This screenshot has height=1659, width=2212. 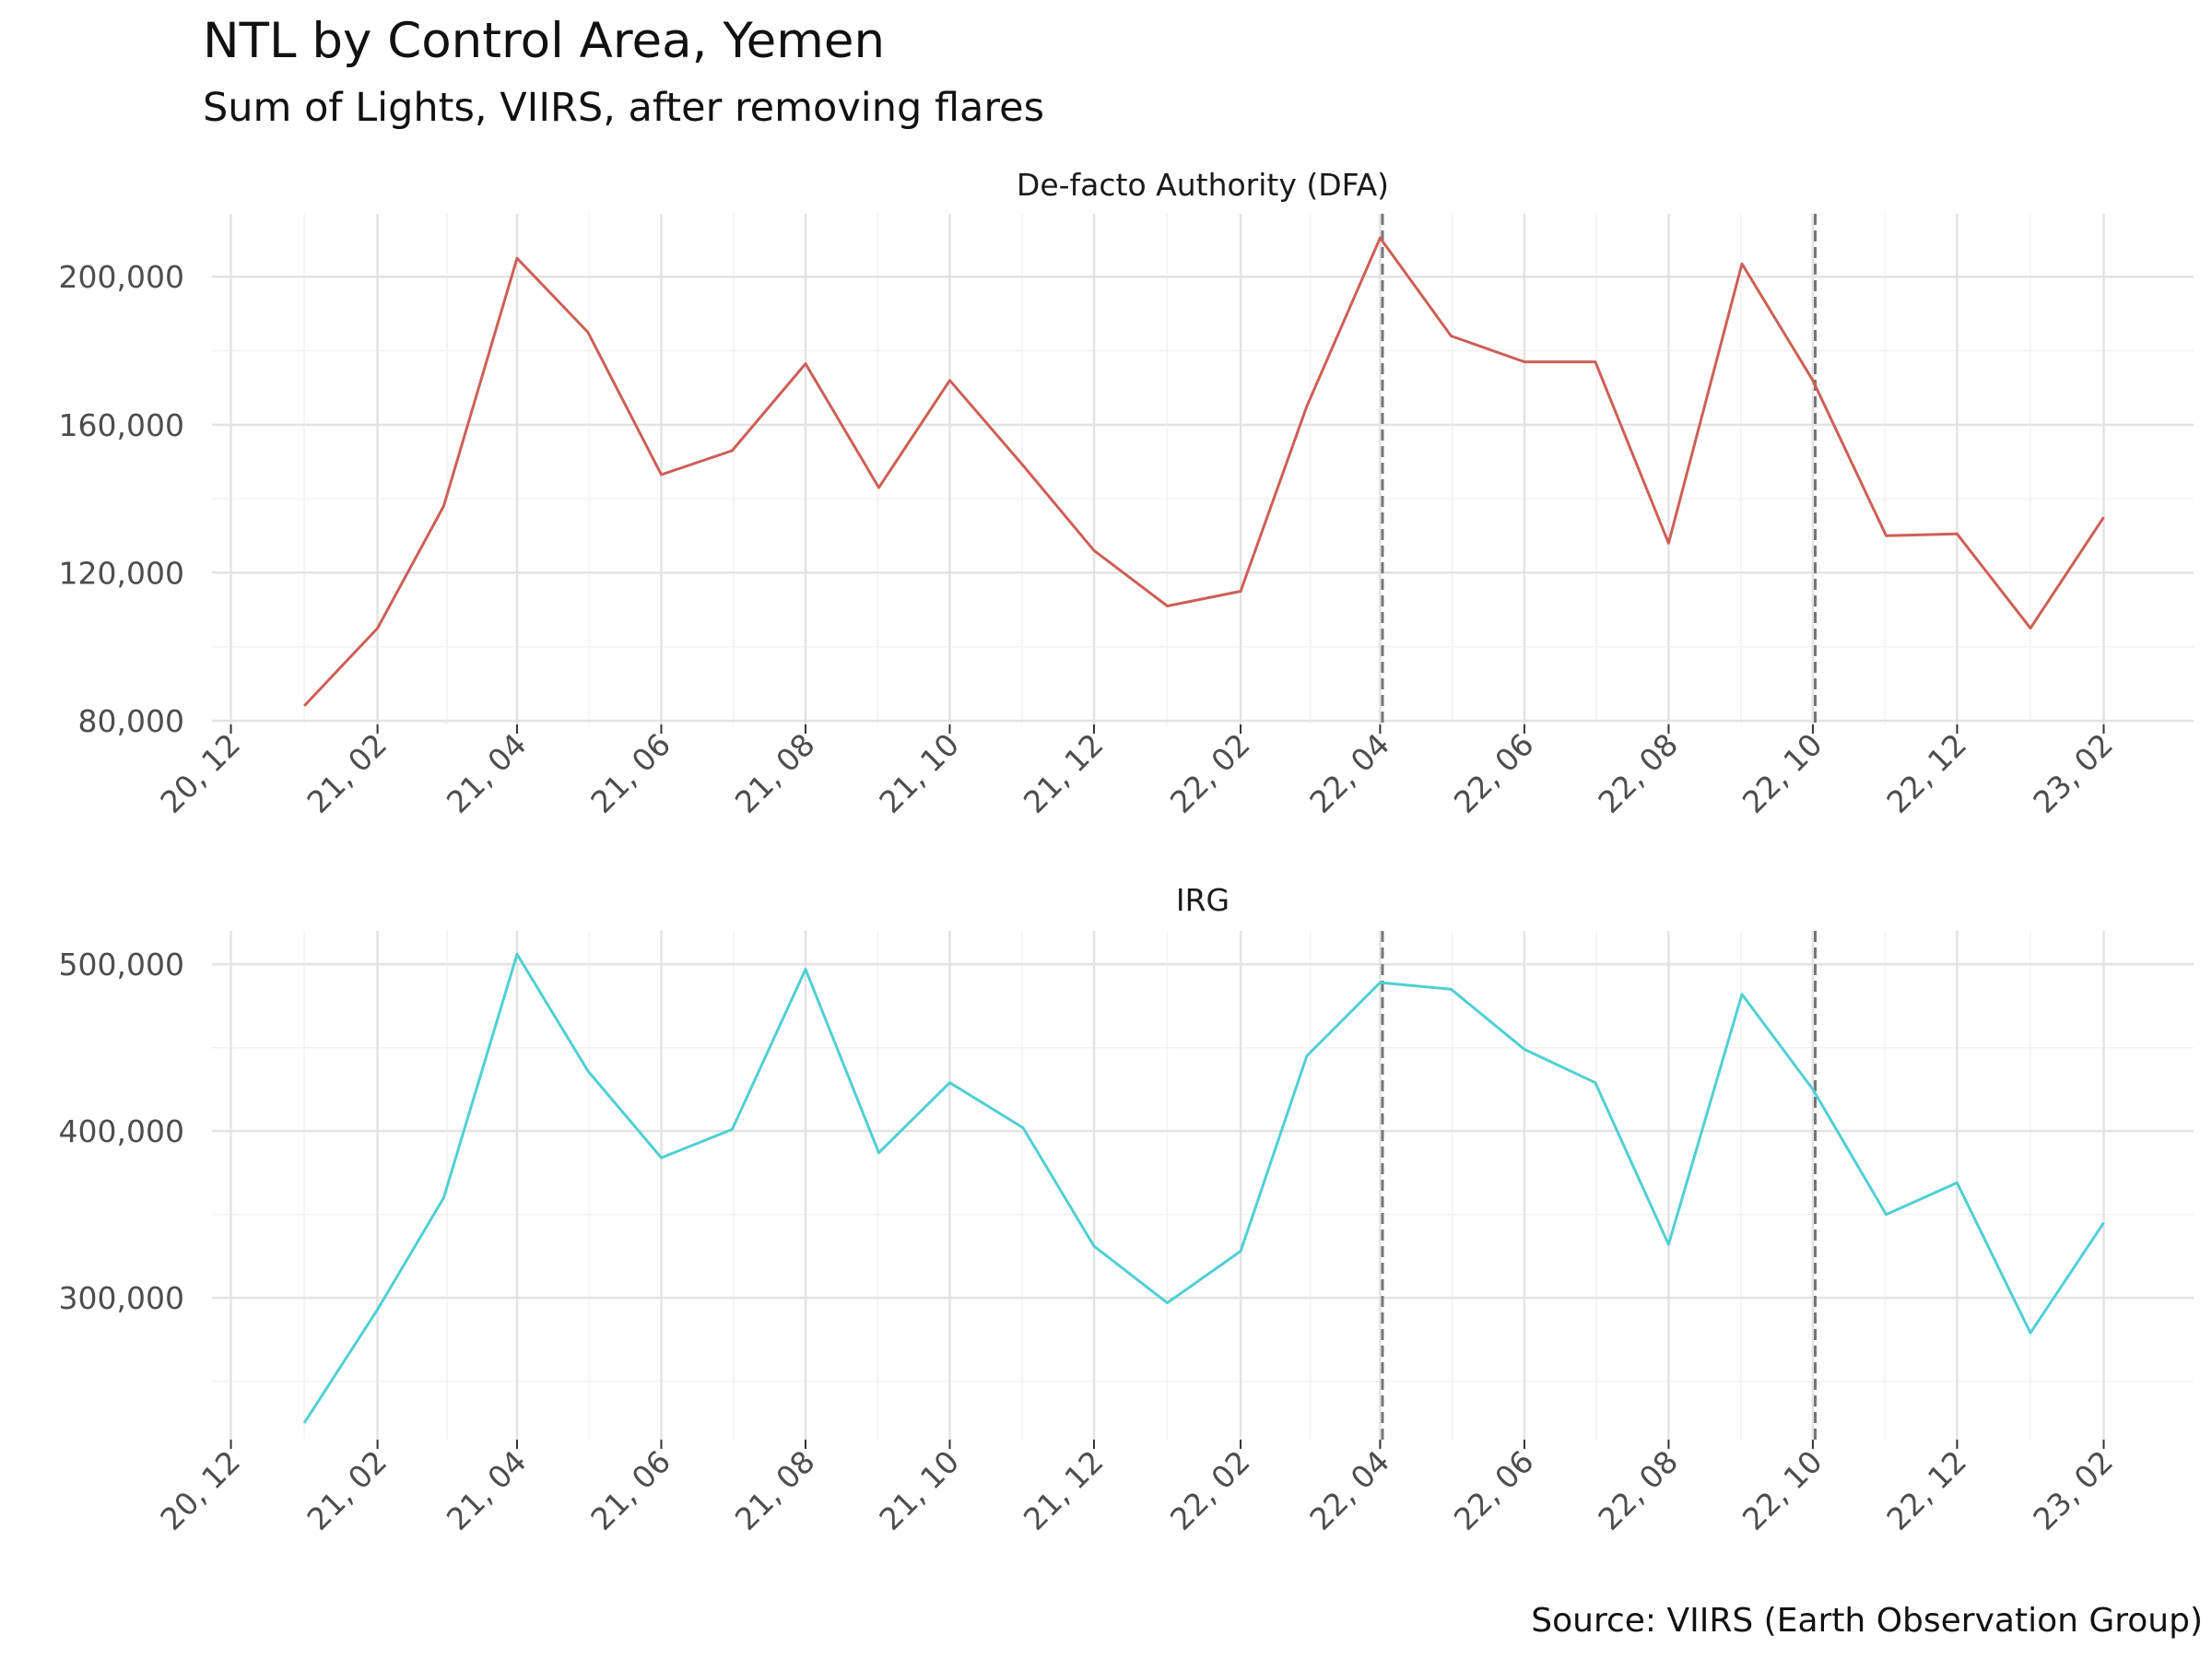 What do you see at coordinates (121, 1298) in the screenshot?
I see `y-tick-label: 300,000` at bounding box center [121, 1298].